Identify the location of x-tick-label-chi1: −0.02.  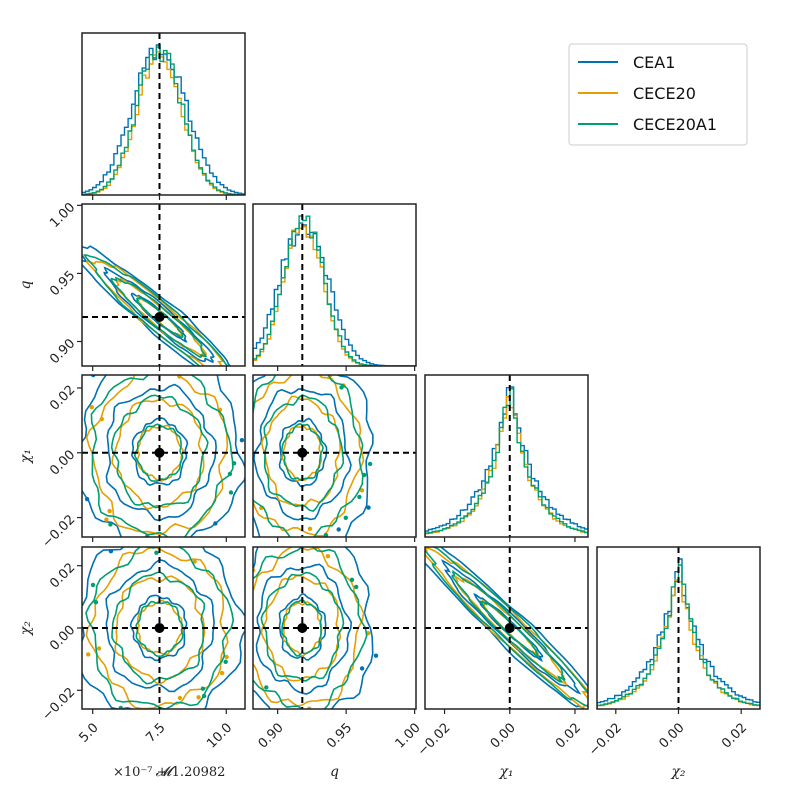
(434, 739).